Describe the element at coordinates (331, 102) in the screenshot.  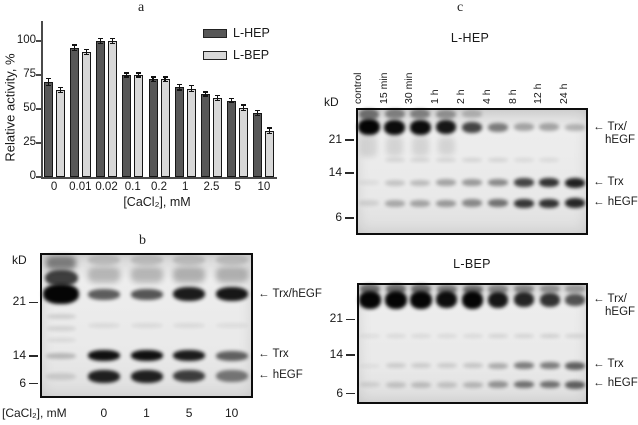
I see `gel-lhep-kd-label: kD` at that location.